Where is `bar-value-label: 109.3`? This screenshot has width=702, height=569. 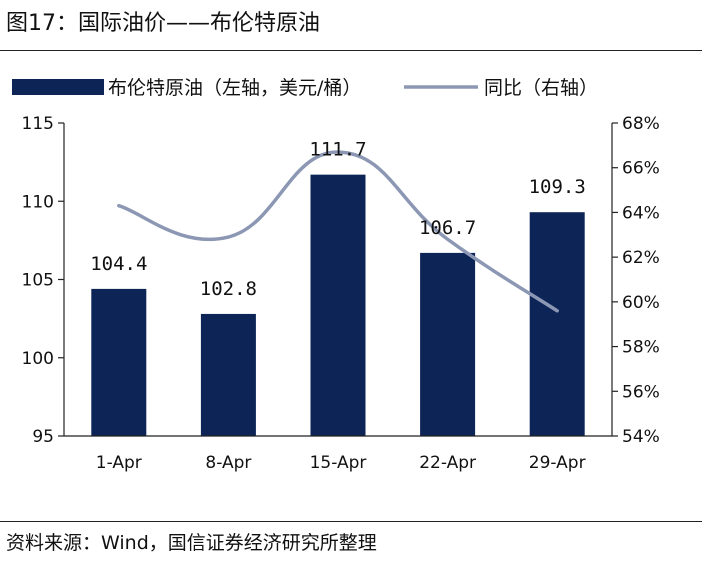
bar-value-label: 109.3 is located at coordinates (557, 187).